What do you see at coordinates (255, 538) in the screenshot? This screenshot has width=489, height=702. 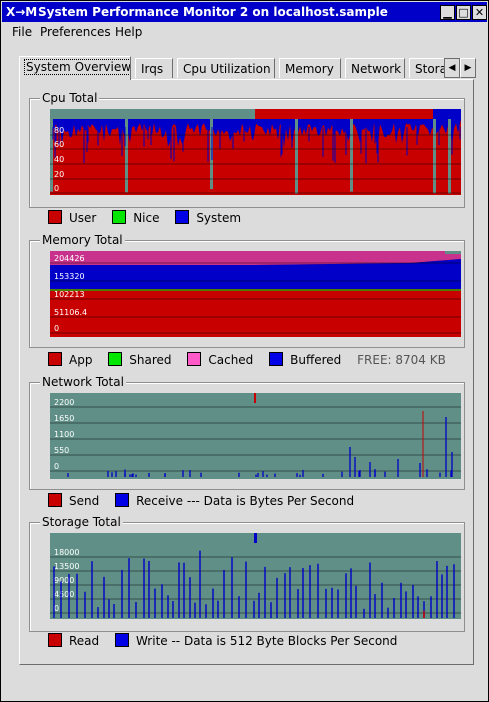 I see `storage-write-spike` at bounding box center [255, 538].